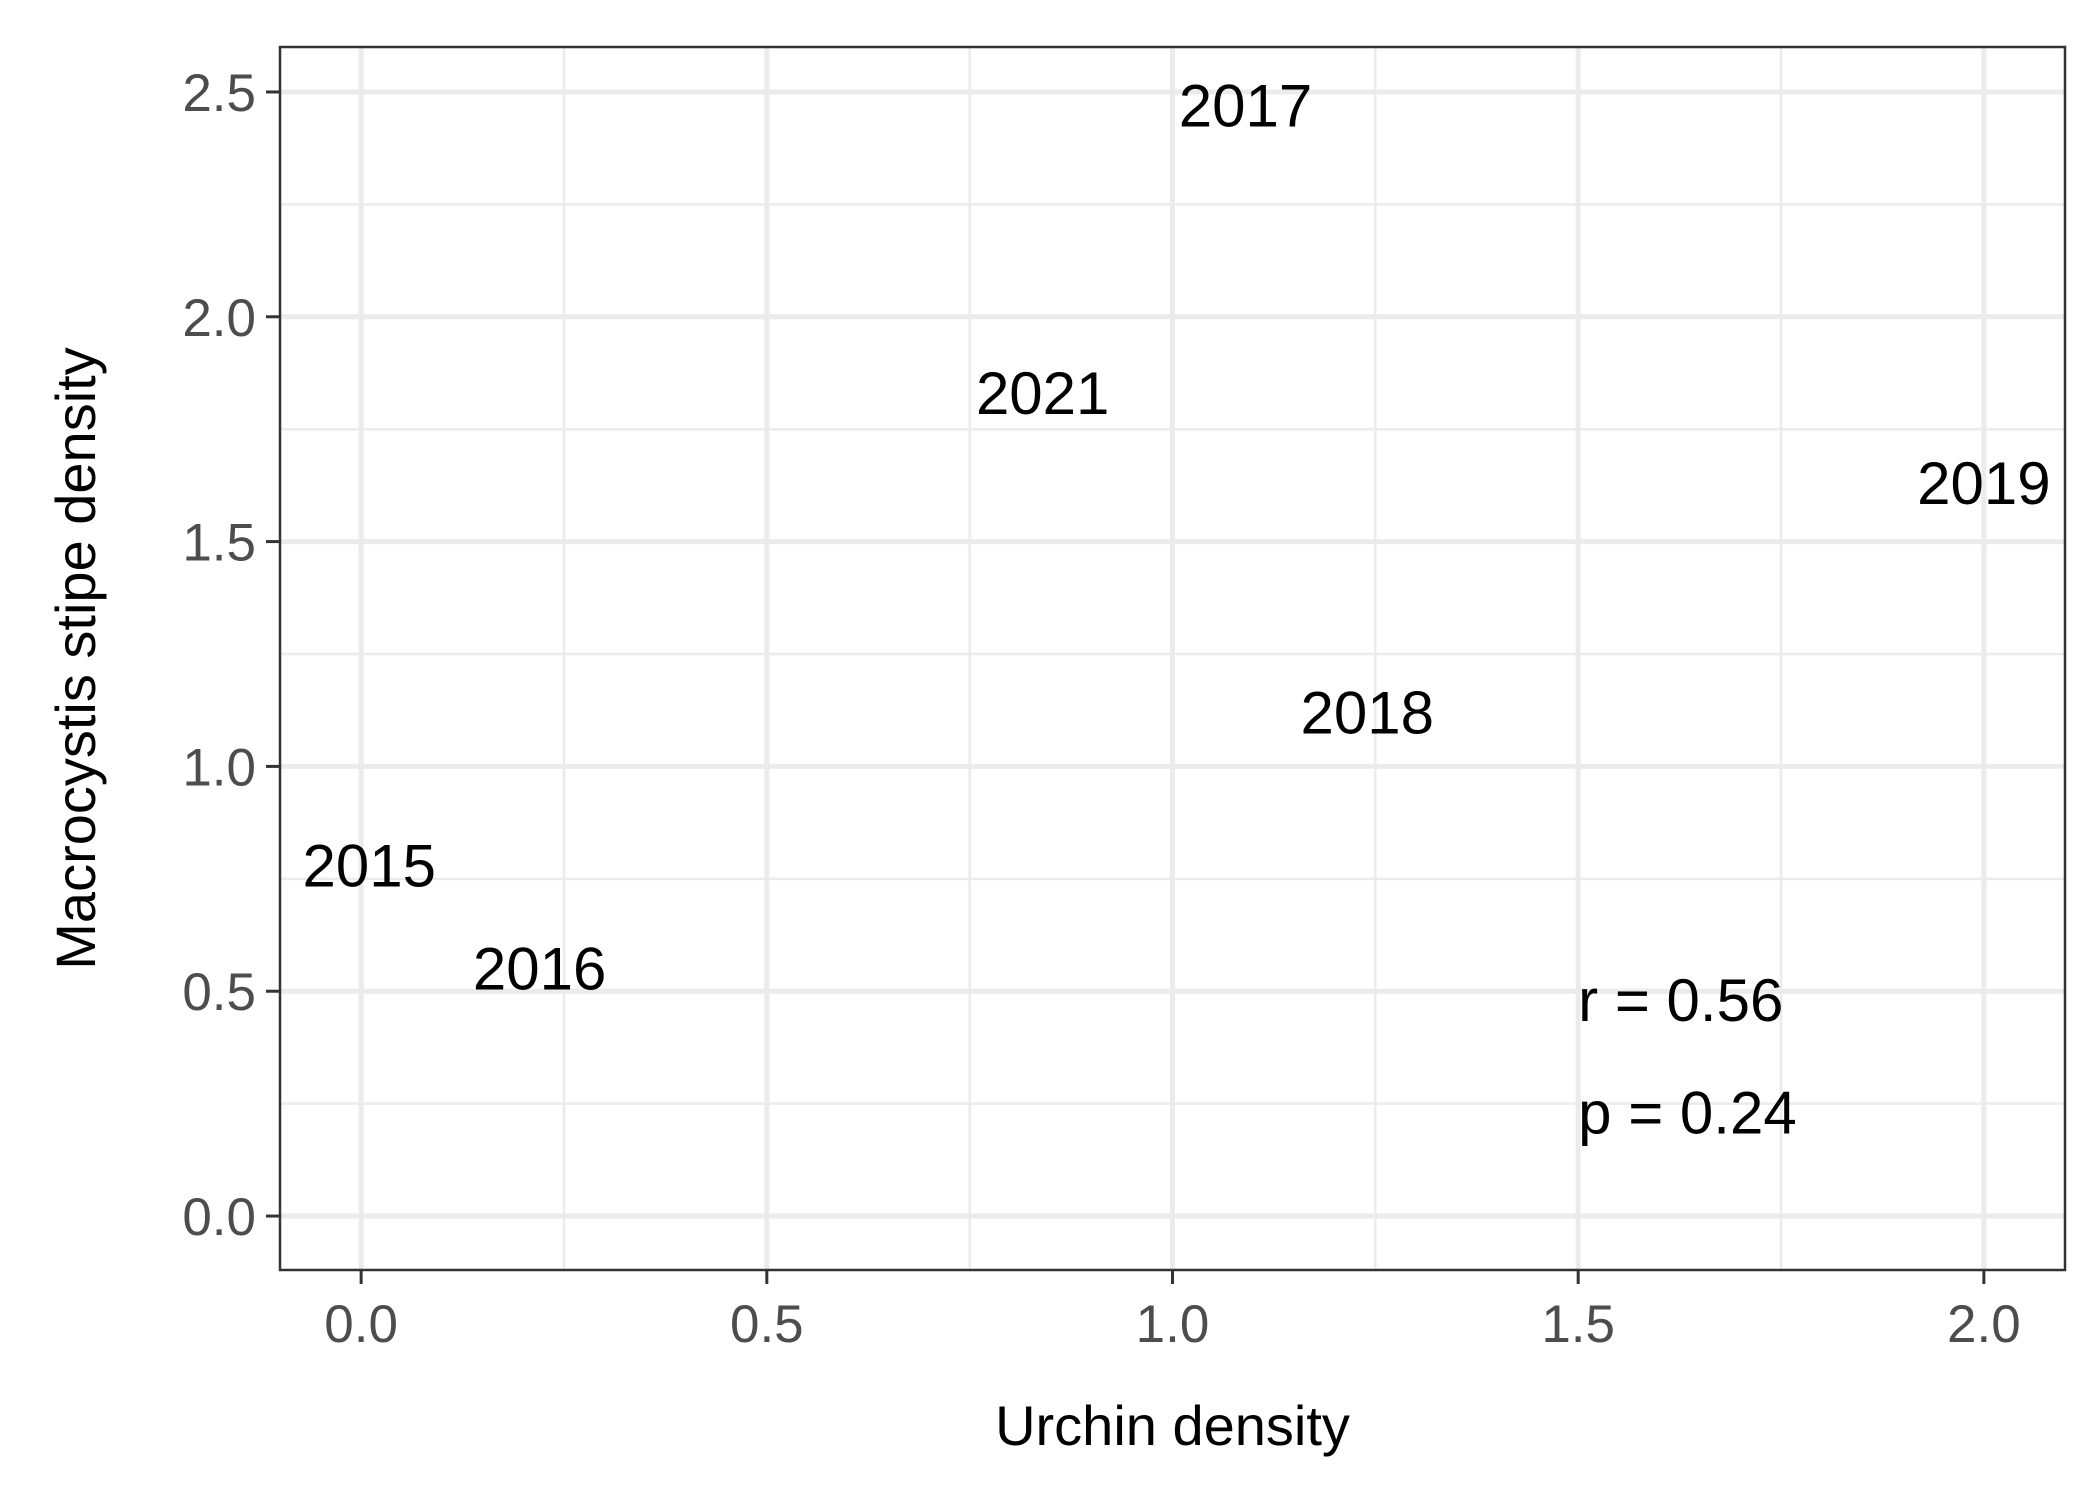 This screenshot has width=2100, height=1500. What do you see at coordinates (1983, 483) in the screenshot?
I see `point-label-2019: 2019` at bounding box center [1983, 483].